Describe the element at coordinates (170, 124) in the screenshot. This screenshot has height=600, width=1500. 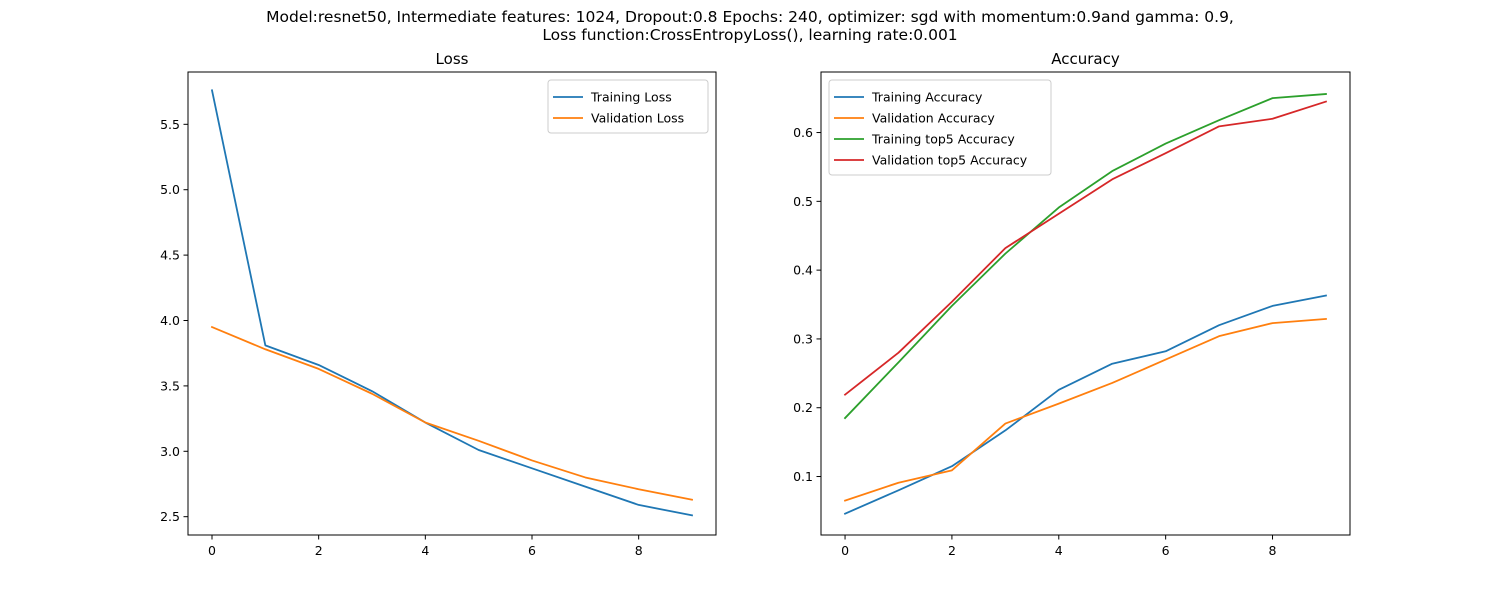
I see `y-tick-label: 5.5` at that location.